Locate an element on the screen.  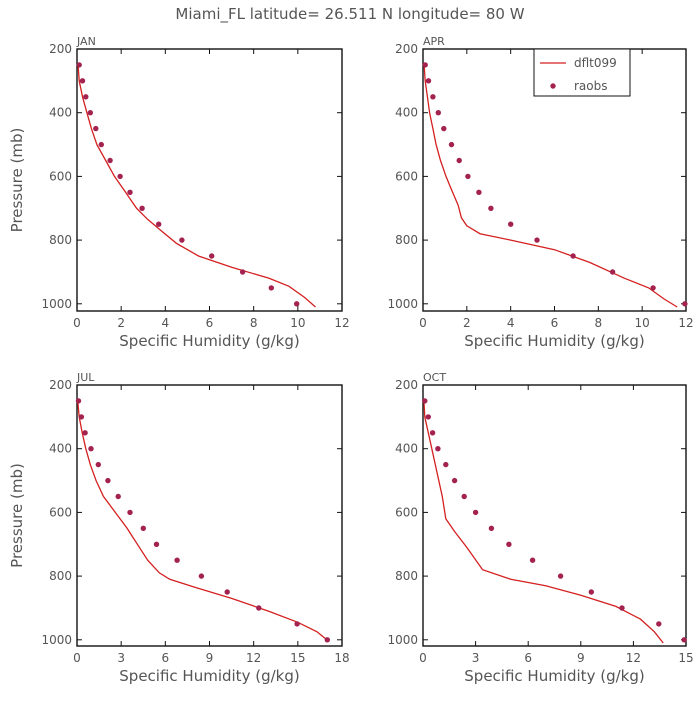
panel-label: JUL is located at coordinates (85, 377).